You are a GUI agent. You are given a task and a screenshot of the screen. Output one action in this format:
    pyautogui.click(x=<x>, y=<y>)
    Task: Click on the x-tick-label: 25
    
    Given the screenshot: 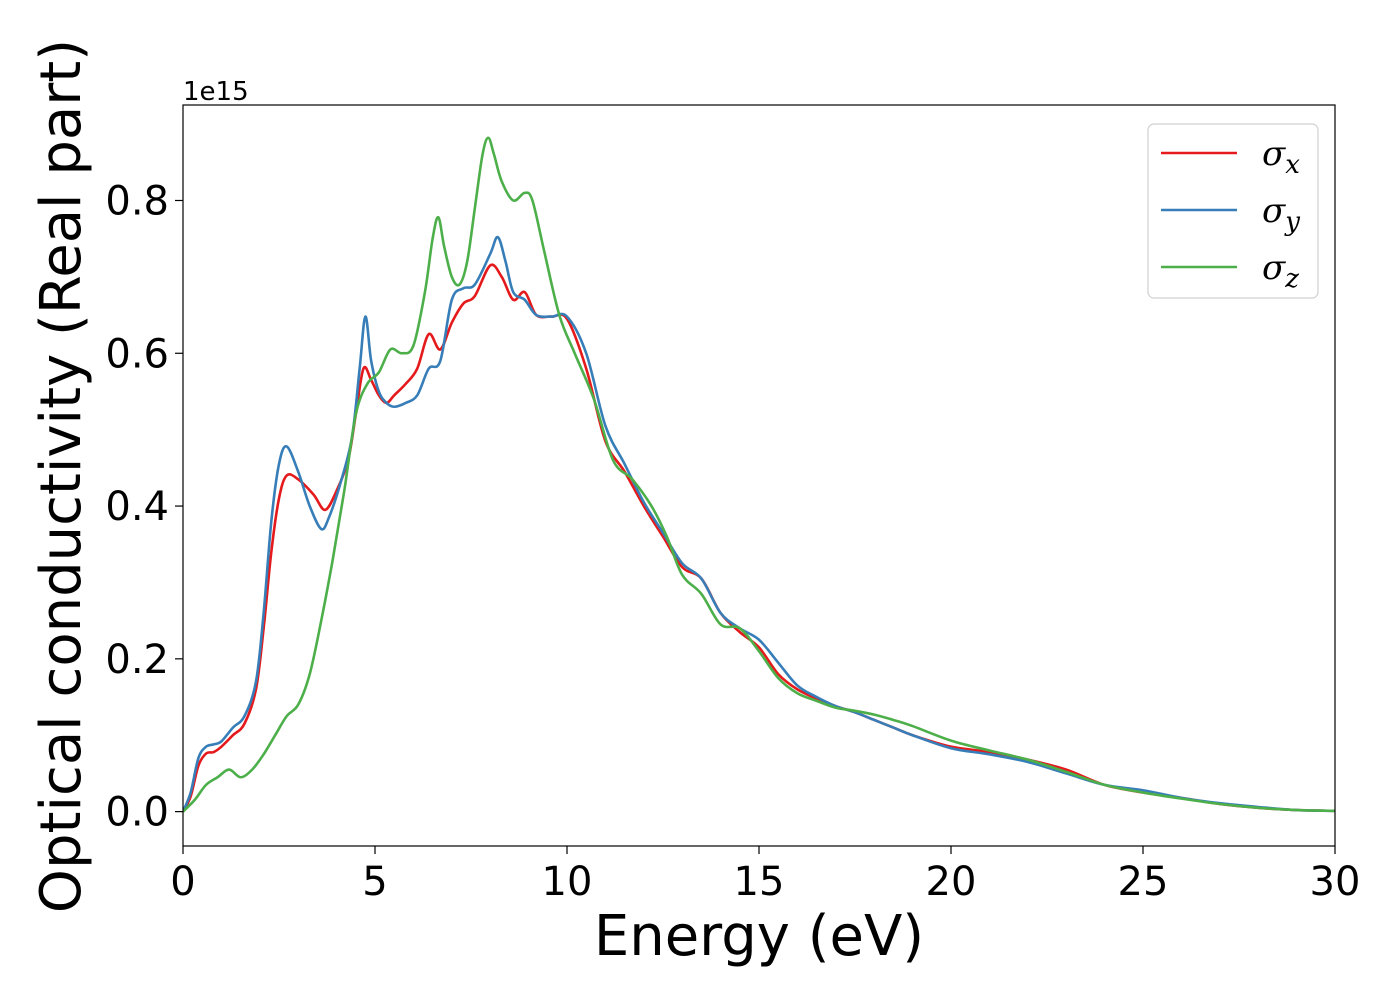 What is the action you would take?
    pyautogui.click(x=1143, y=882)
    